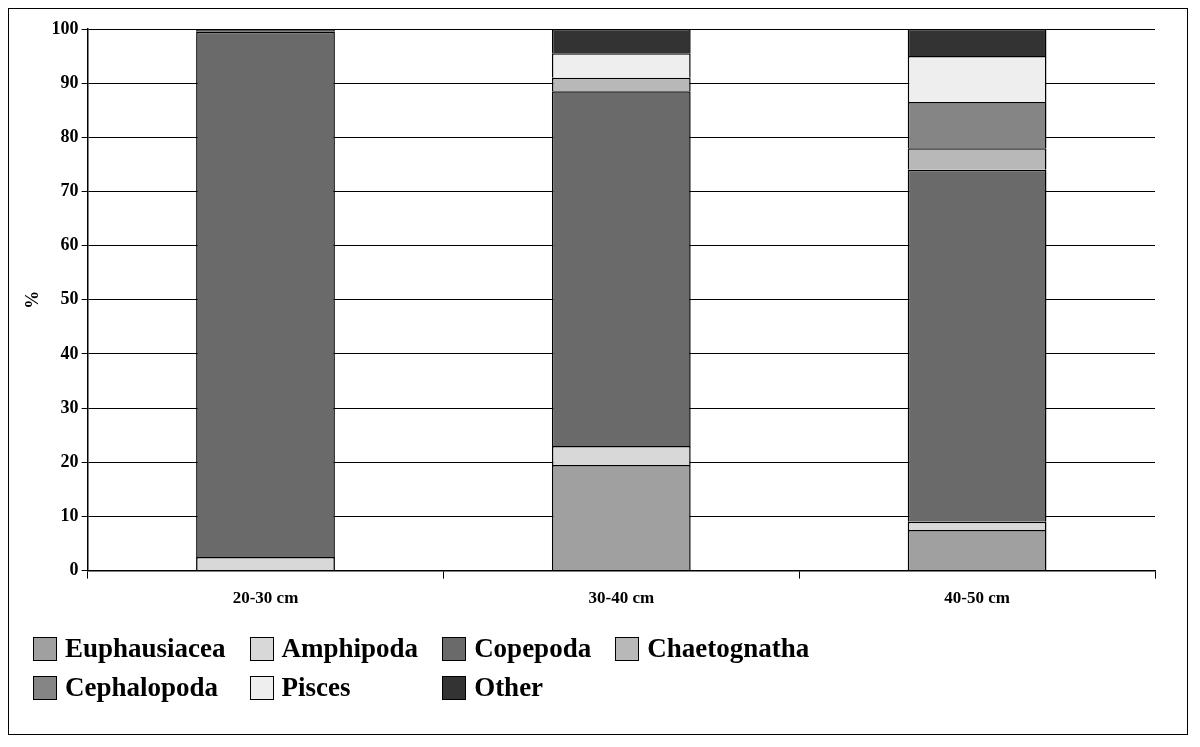  I want to click on legend-label: Euphausiacea, so click(145, 648).